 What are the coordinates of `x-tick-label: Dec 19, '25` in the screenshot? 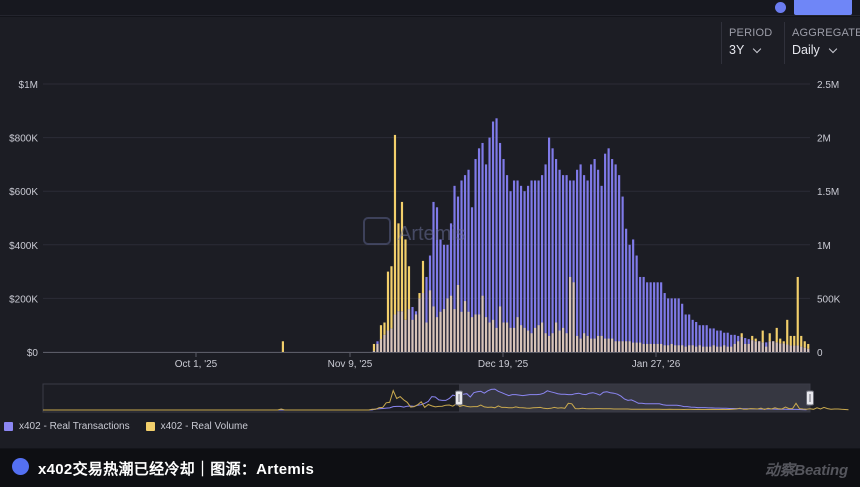 It's located at (503, 364).